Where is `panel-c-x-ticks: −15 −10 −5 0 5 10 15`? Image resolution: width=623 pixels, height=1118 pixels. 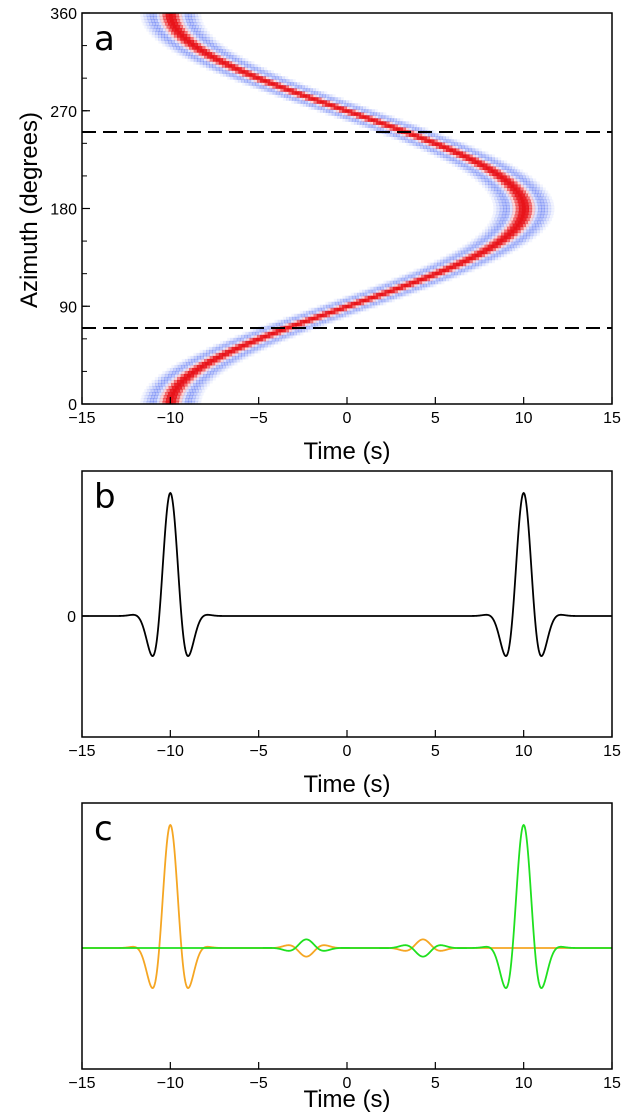
panel-c-x-ticks: −15 −10 −5 0 5 10 15 is located at coordinates (344, 1077).